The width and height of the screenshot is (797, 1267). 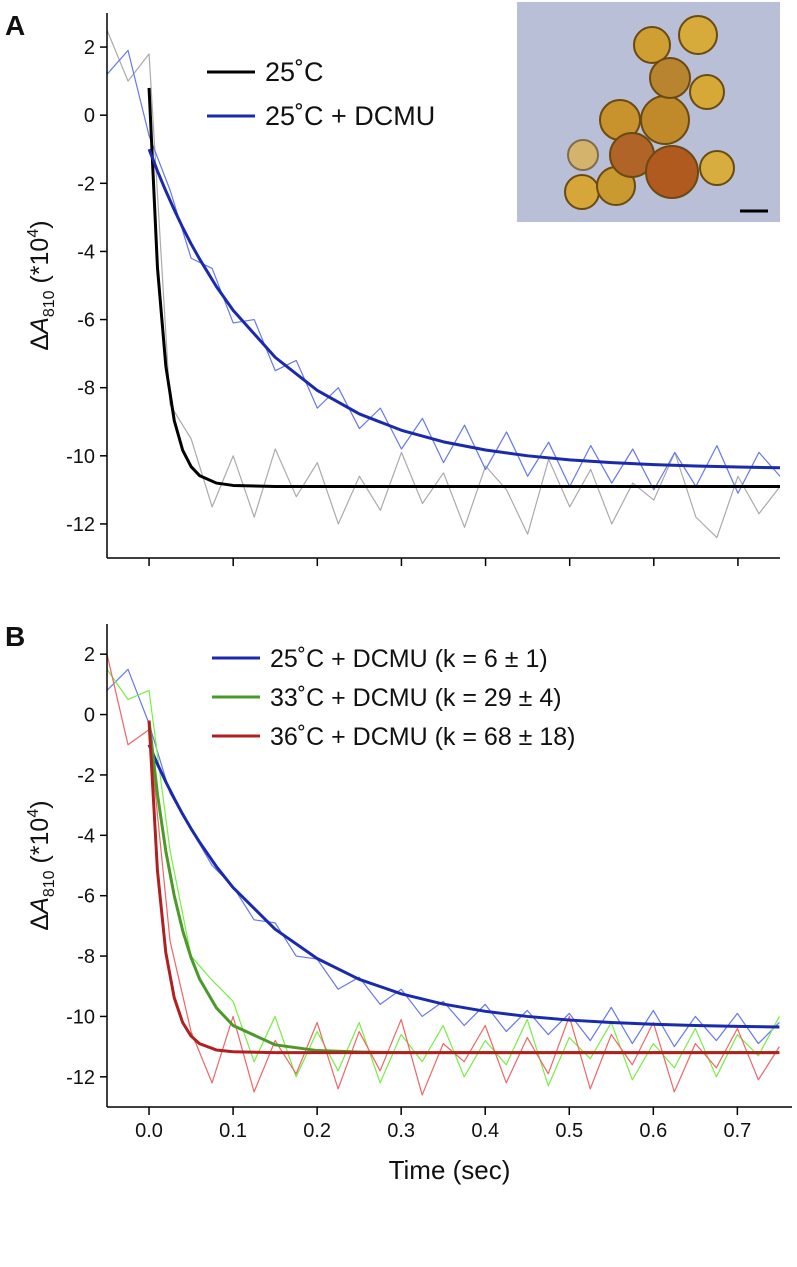 What do you see at coordinates (648, 112) in the screenshot?
I see `inset-micrograph` at bounding box center [648, 112].